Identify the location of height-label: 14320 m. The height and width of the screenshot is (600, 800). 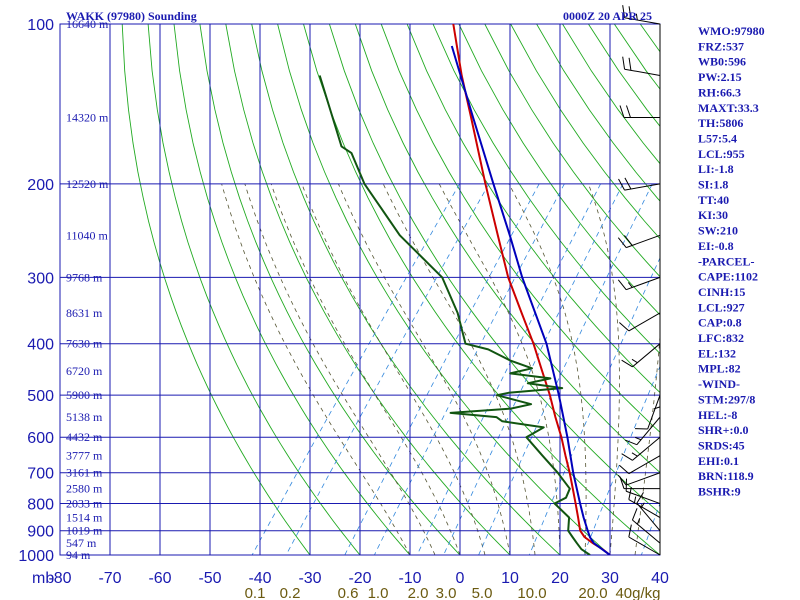
(87, 118).